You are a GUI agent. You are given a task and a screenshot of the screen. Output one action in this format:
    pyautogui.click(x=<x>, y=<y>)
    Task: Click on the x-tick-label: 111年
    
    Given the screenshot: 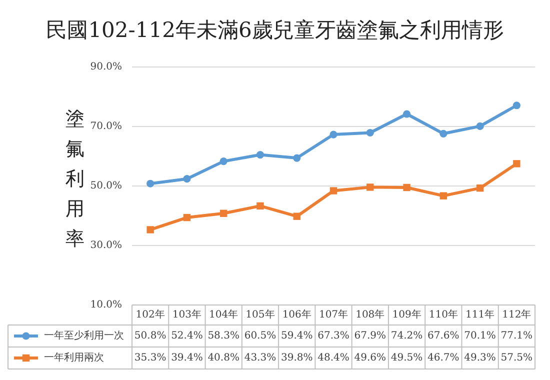 What is the action you would take?
    pyautogui.click(x=480, y=314)
    